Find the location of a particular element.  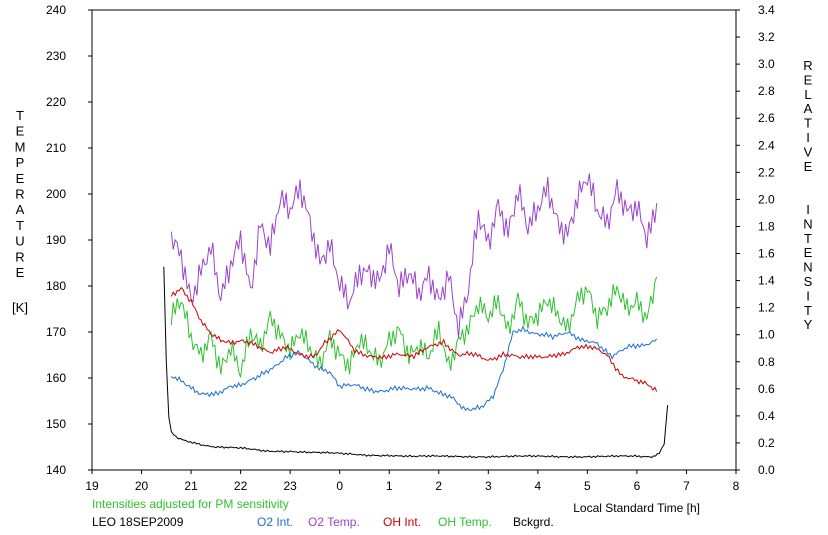

left-tick-label: 210 is located at coordinates (56, 148).